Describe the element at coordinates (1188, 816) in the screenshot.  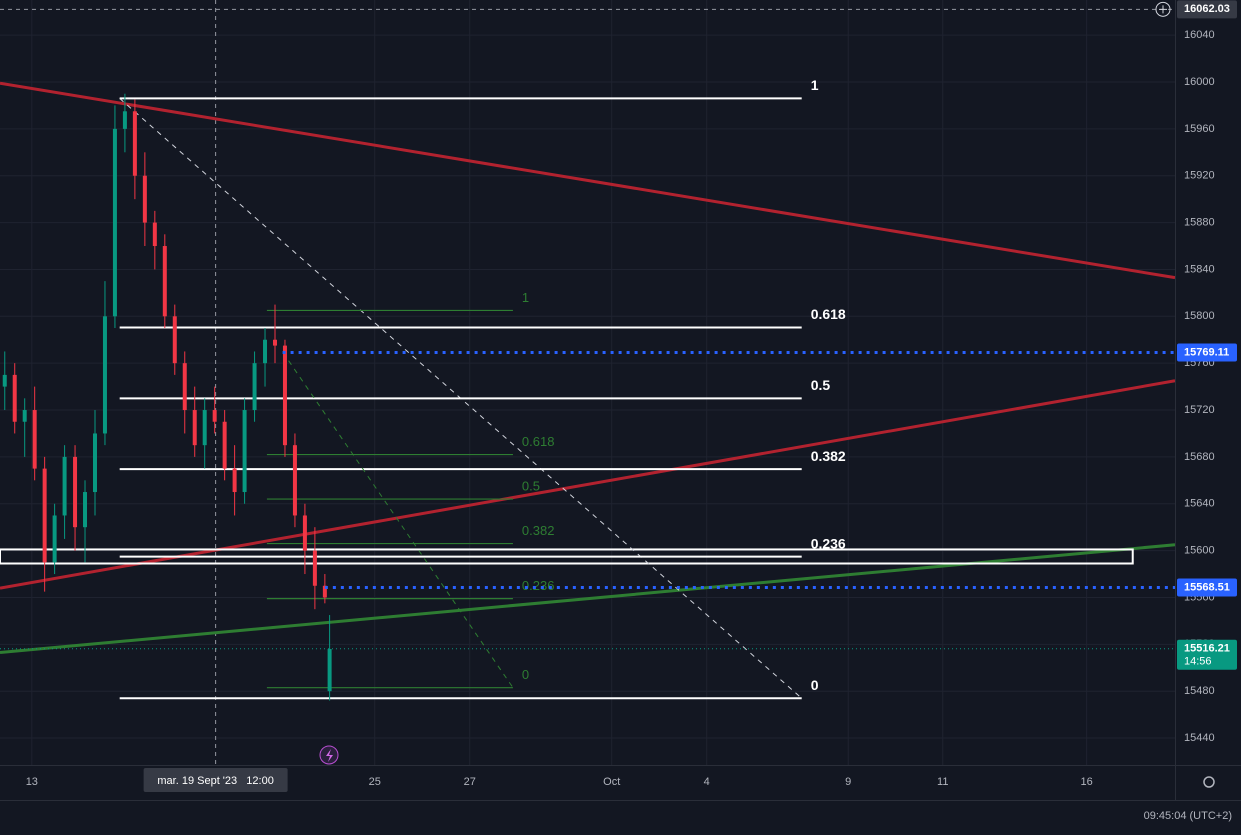
I see `clock: 09:45:04 (UTC+2)` at that location.